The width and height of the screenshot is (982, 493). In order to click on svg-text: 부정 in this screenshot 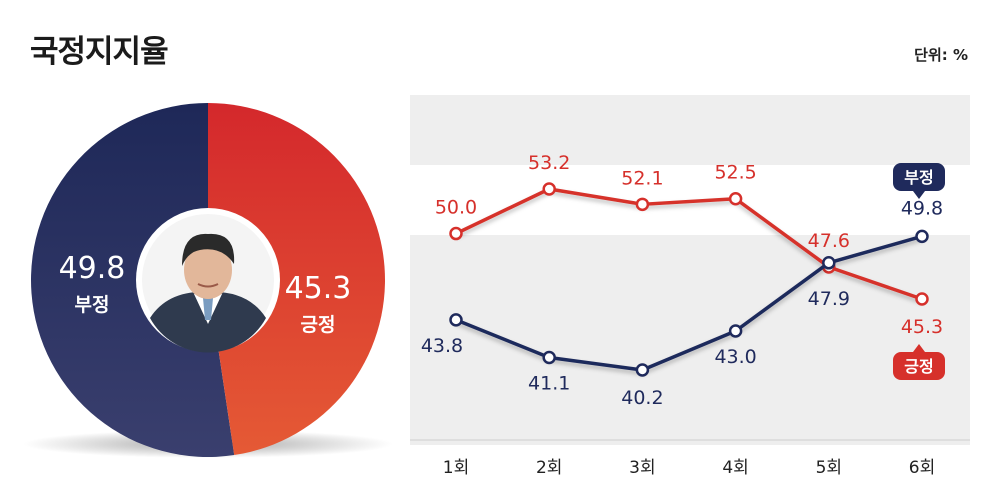, I will do `click(918, 177)`.